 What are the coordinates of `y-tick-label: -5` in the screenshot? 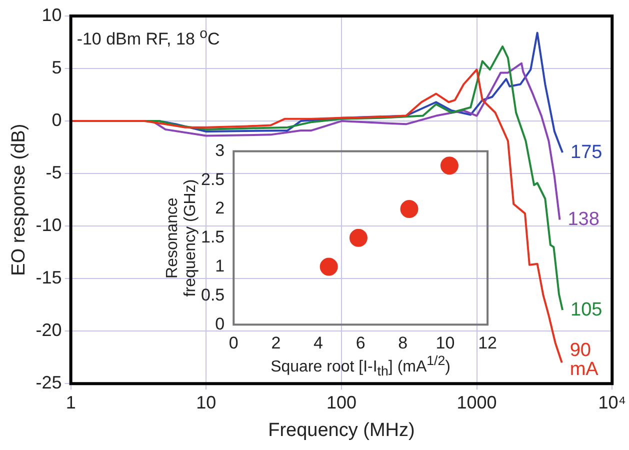 It's located at (54, 172).